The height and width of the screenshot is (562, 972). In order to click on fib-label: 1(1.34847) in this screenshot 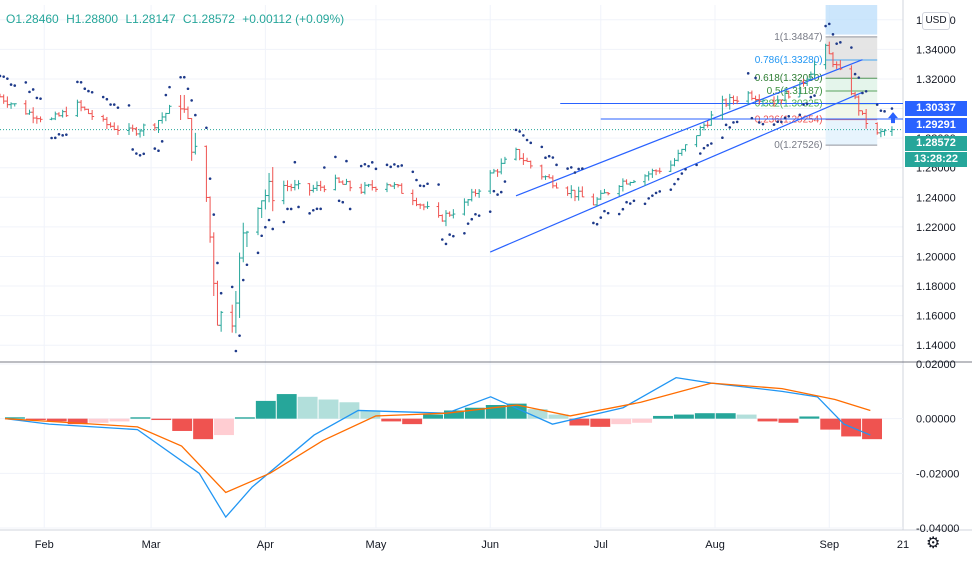, I will do `click(798, 37)`.